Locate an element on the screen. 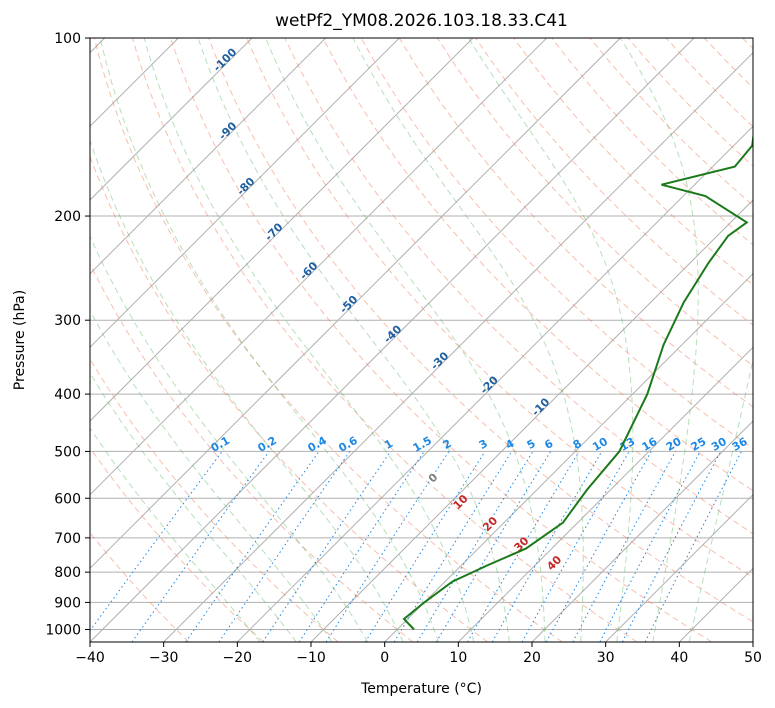 This screenshot has width=775, height=708. x-tick-label: 50 is located at coordinates (753, 658).